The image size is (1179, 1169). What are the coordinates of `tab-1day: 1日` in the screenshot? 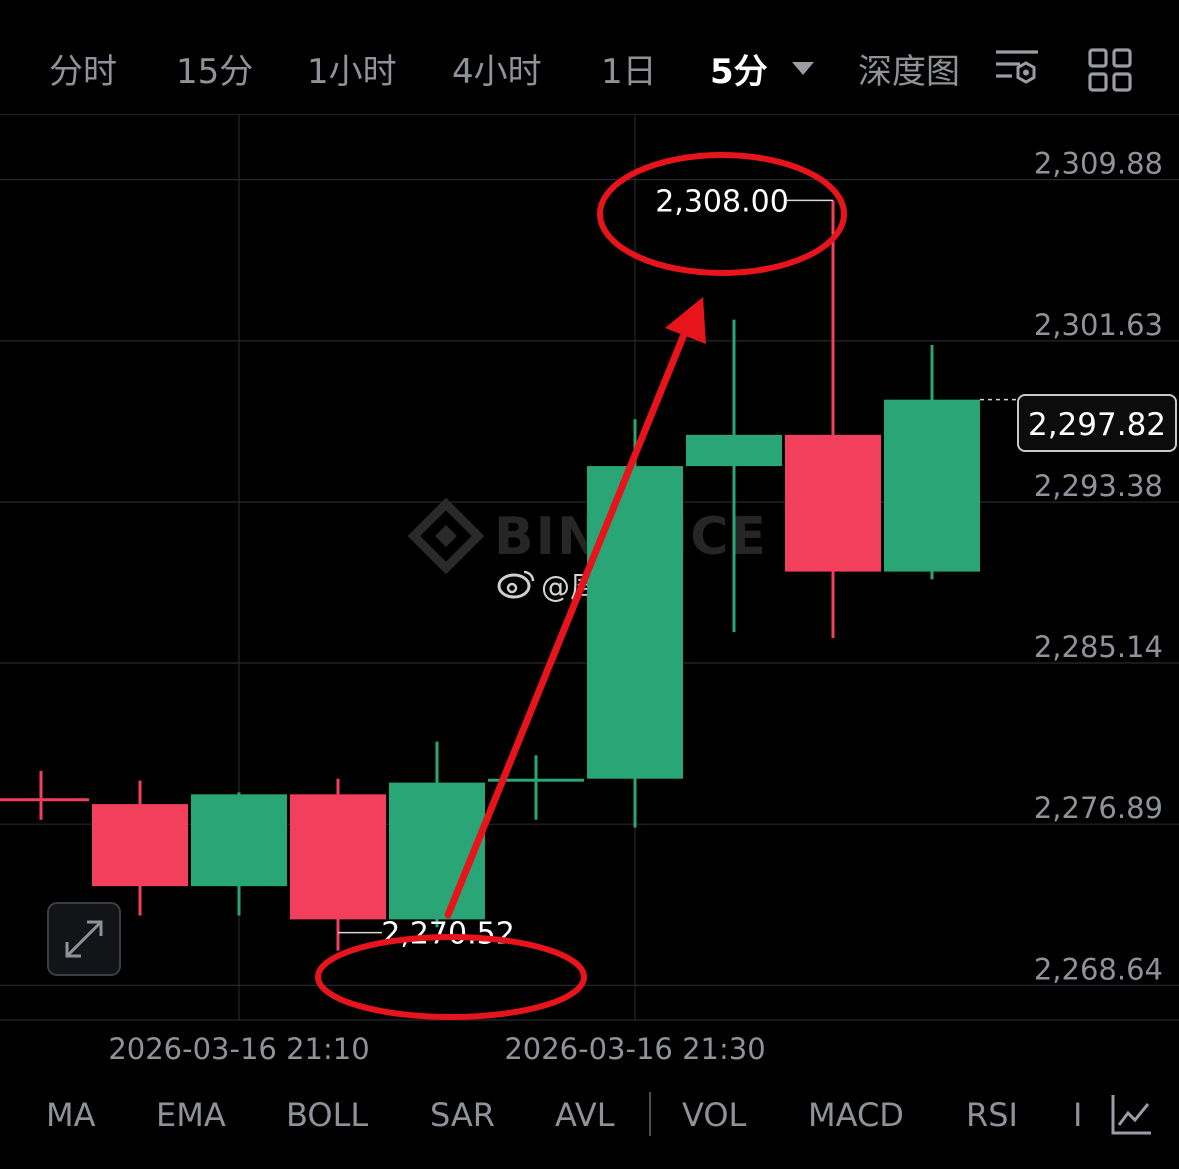 It's located at (629, 72).